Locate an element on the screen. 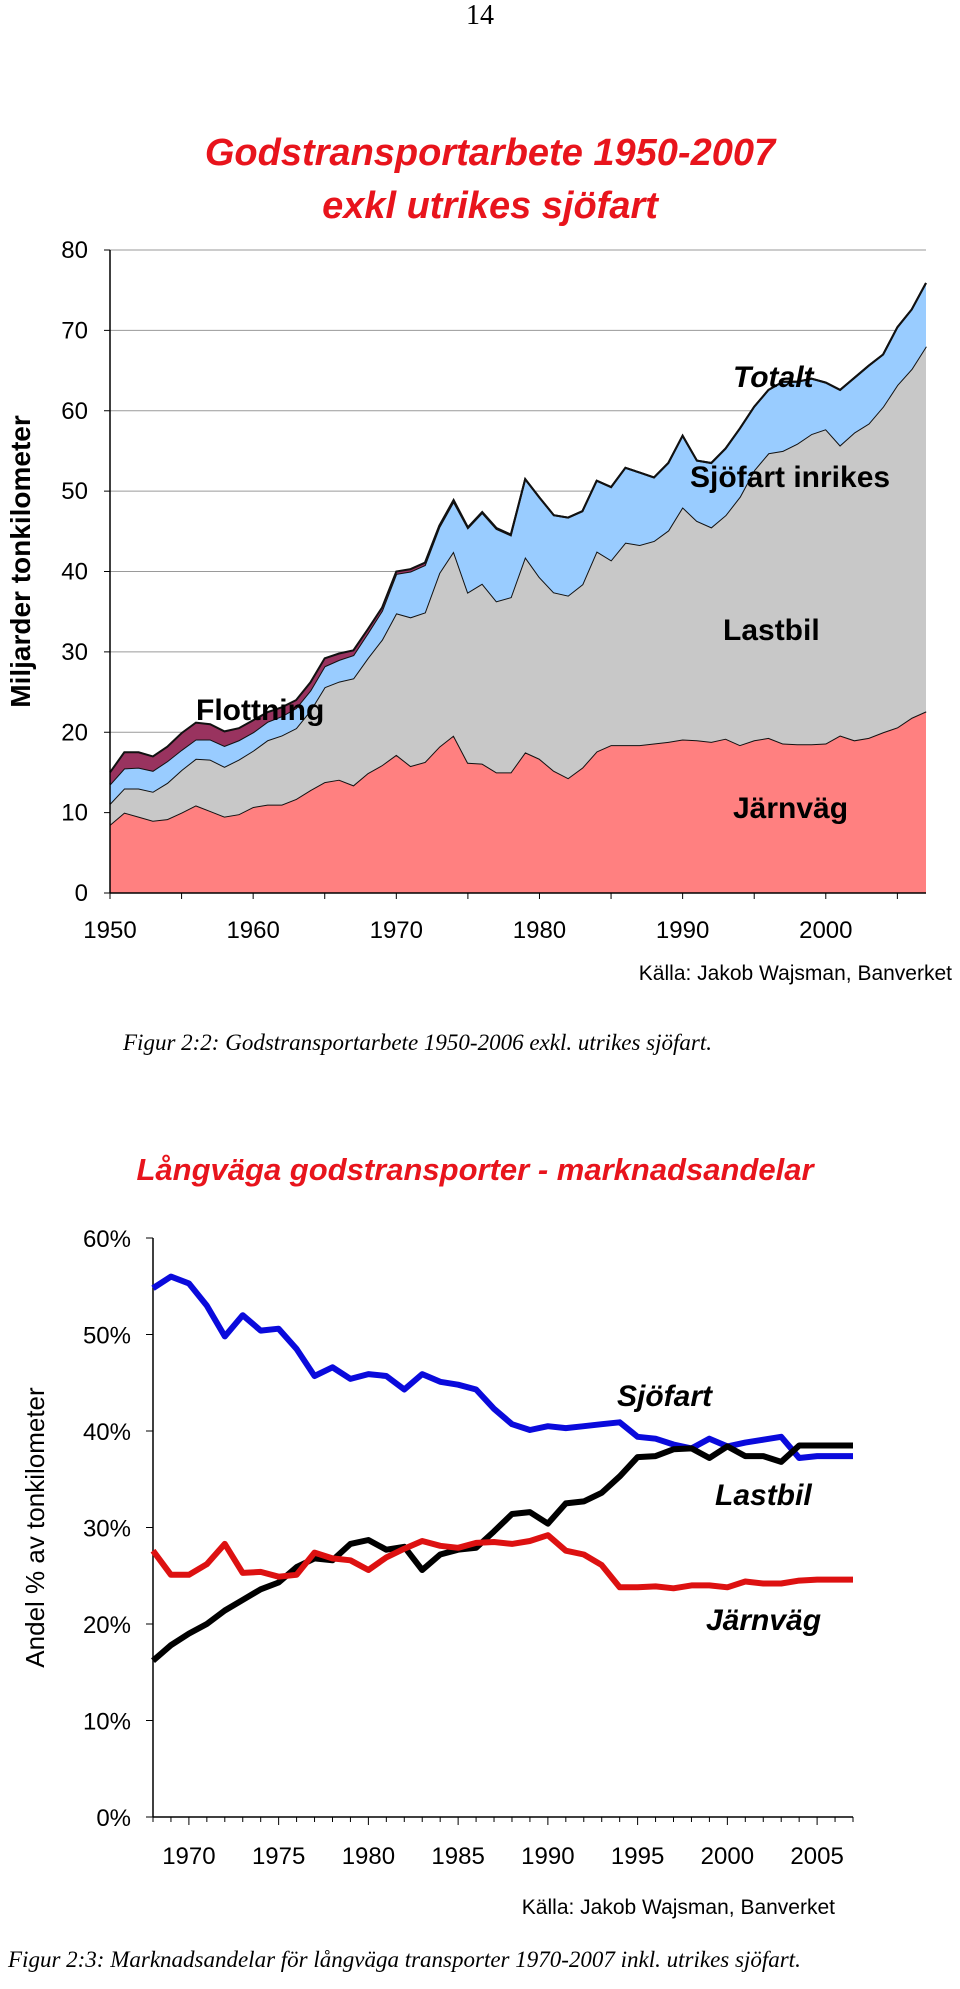  y-tick-label: 70 is located at coordinates (74, 330).